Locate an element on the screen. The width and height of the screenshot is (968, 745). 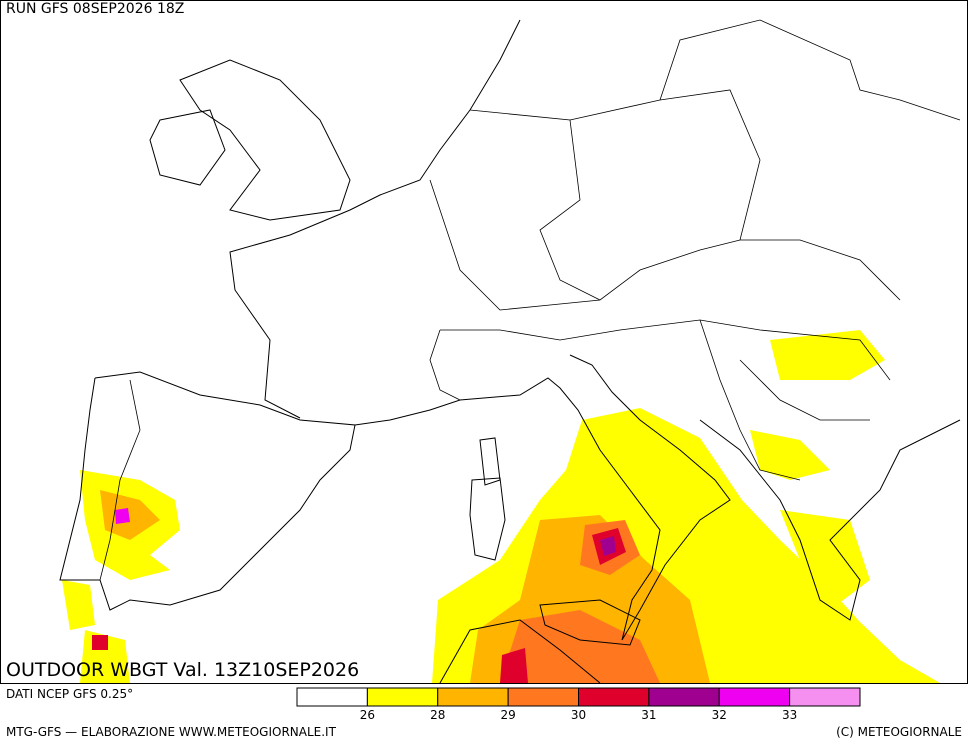
legend-label: 32 is located at coordinates (719, 715).